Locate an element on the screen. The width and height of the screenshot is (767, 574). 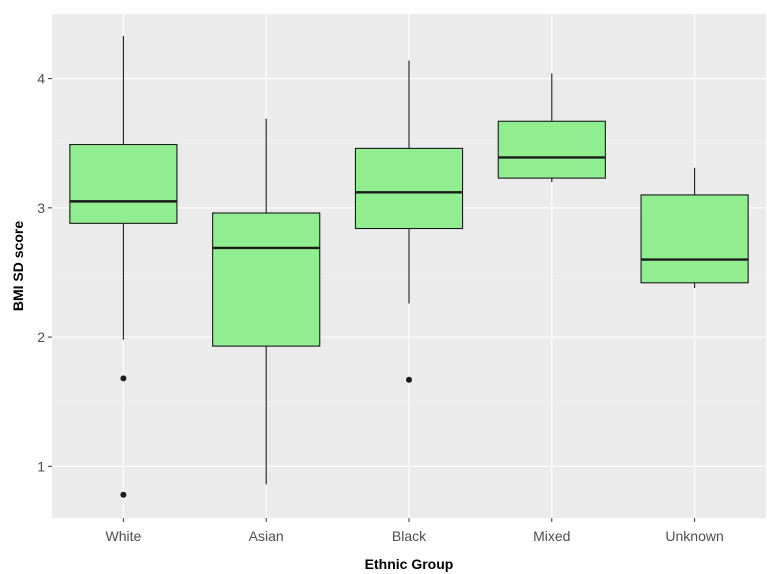
x-axis-title: Ethnic Group is located at coordinates (409, 564).